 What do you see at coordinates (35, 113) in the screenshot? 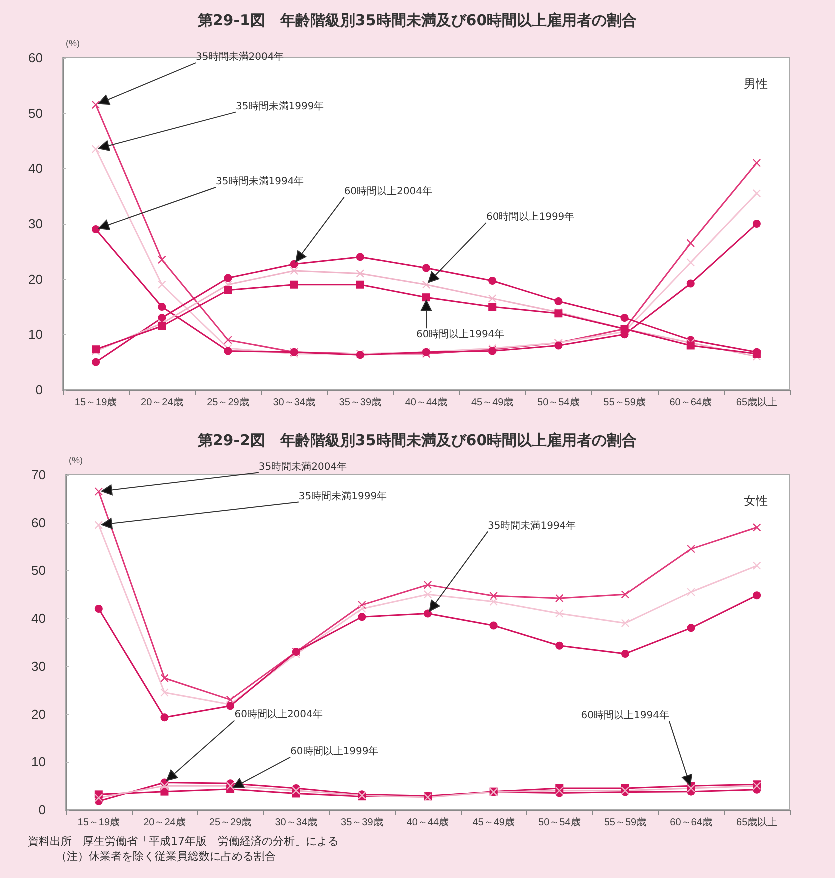
I see `y-tick-label: 50` at bounding box center [35, 113].